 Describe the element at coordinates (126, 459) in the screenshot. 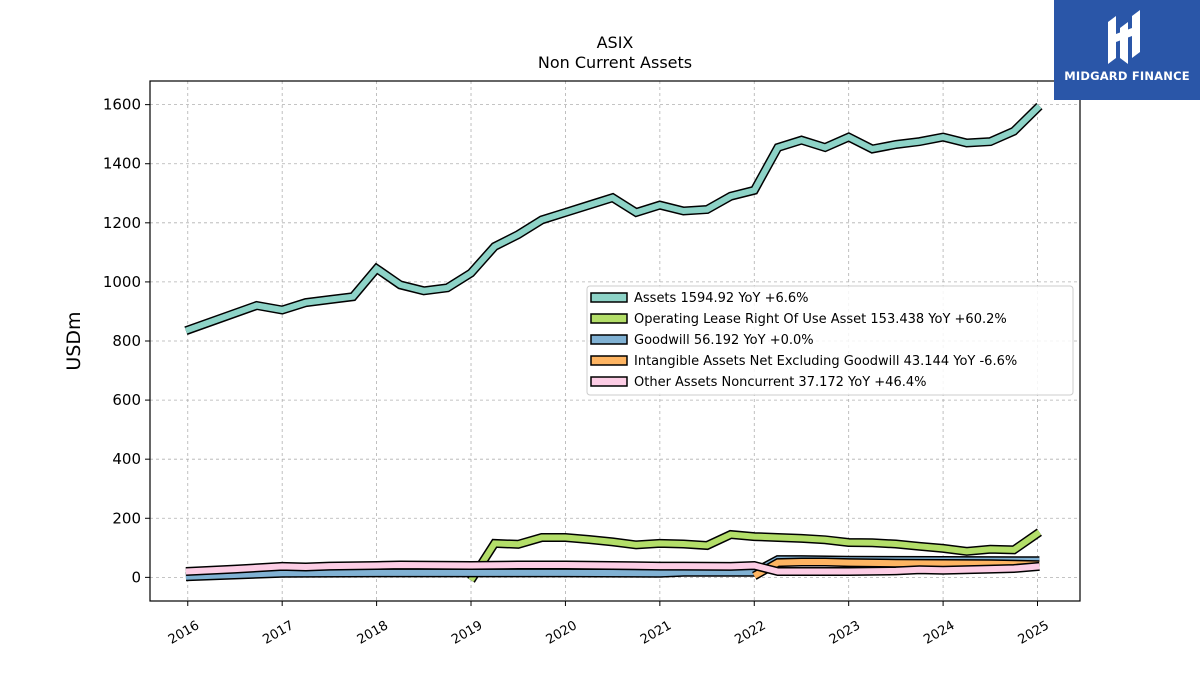

I see `y-tick-label: 400` at that location.